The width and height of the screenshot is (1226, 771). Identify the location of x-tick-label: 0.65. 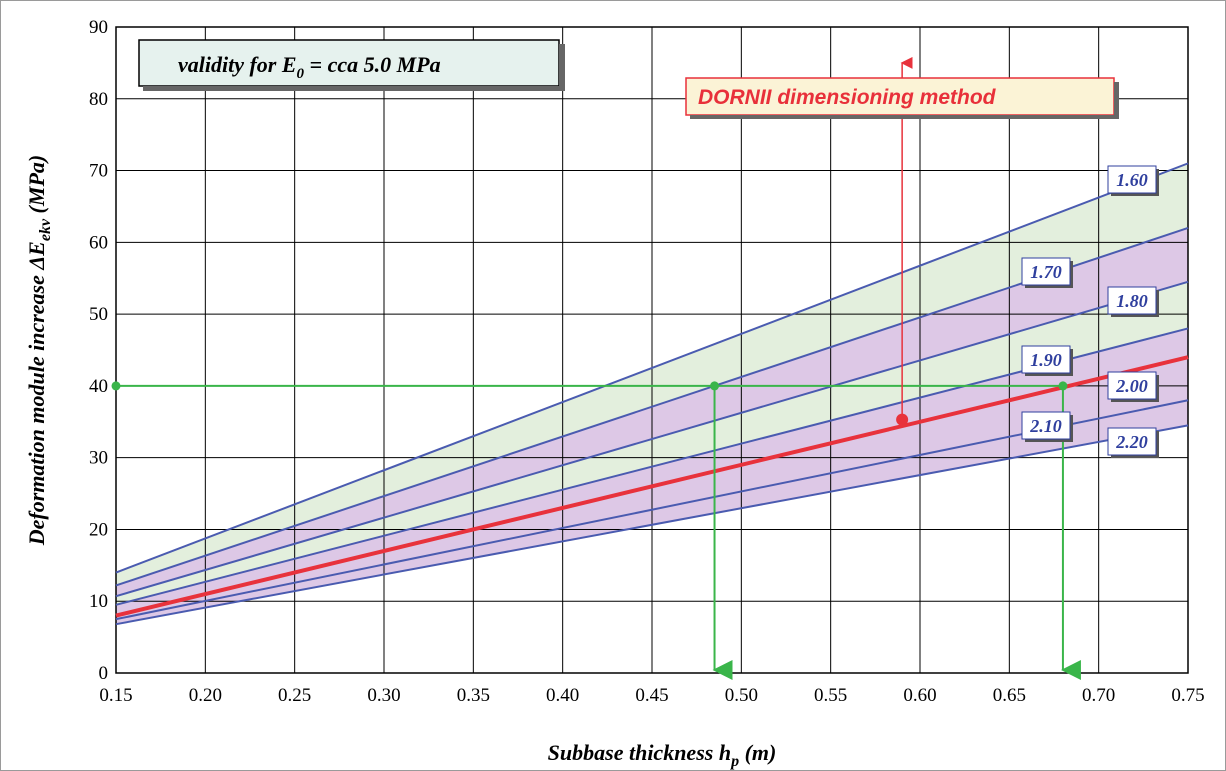
(1009, 695).